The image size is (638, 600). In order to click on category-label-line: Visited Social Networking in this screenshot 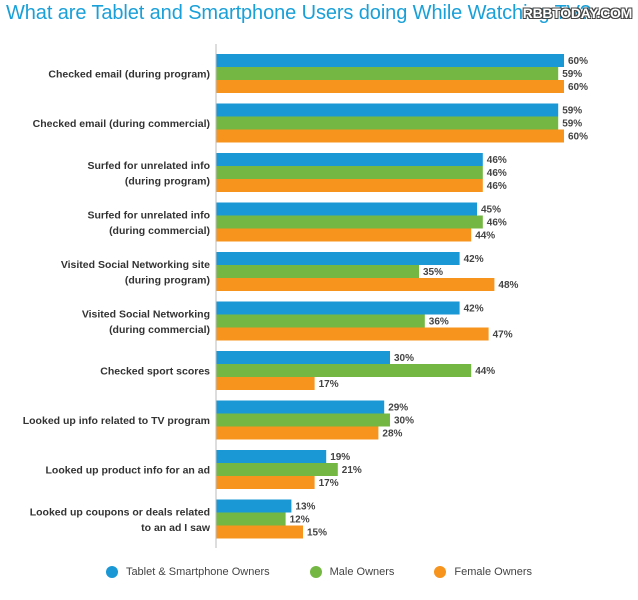, I will do `click(146, 314)`.